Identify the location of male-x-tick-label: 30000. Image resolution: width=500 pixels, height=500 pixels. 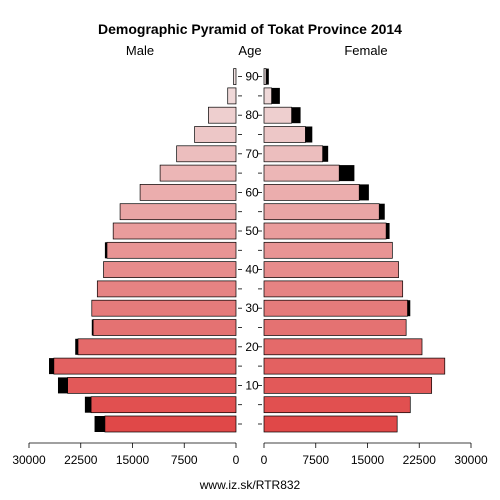
(29, 460).